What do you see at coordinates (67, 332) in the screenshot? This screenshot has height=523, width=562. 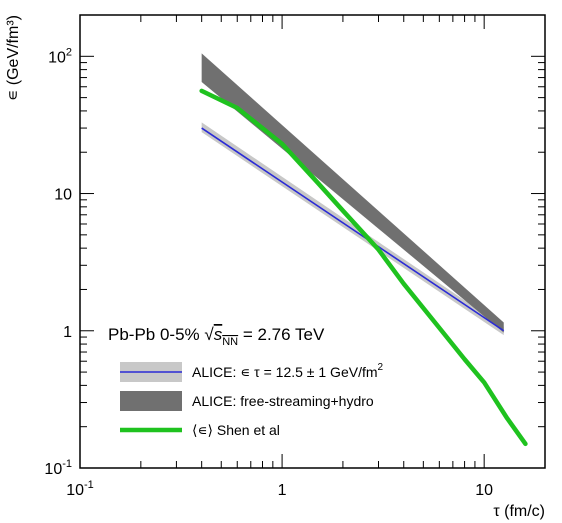 I see `y-tick-label: 1` at bounding box center [67, 332].